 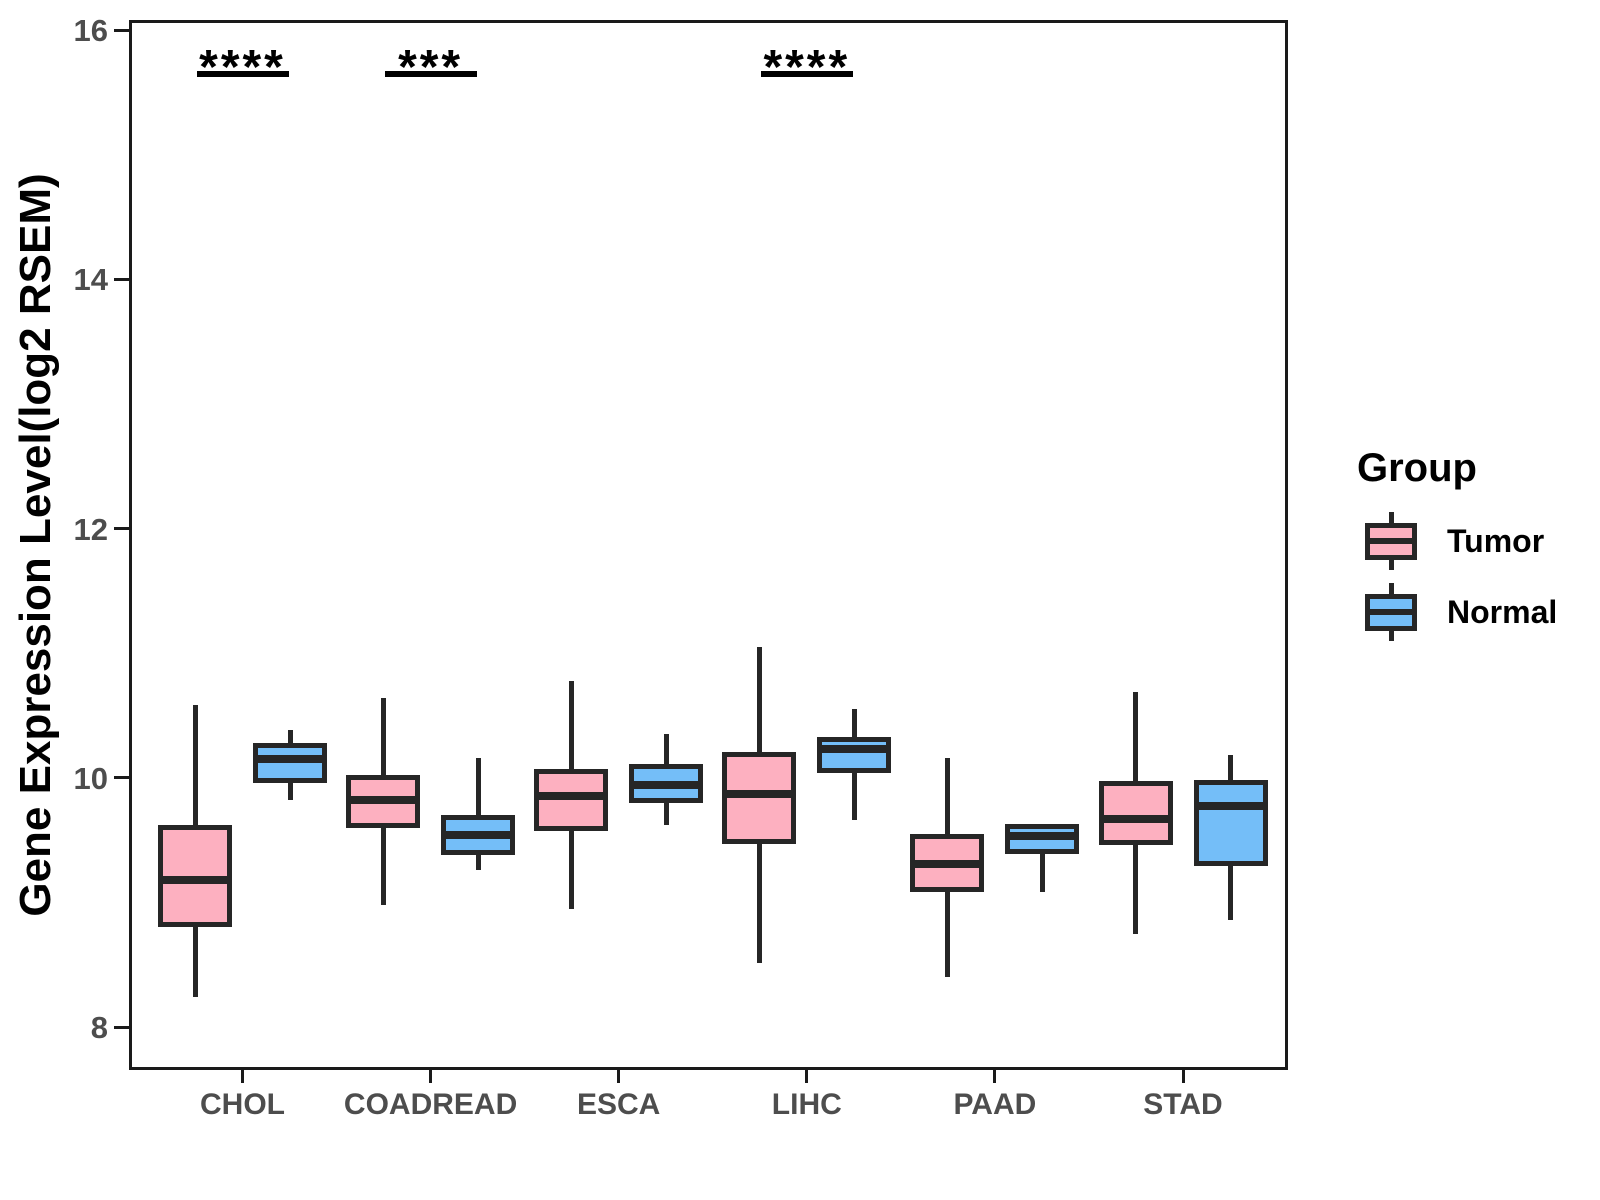 What do you see at coordinates (1417, 468) in the screenshot?
I see `legend-title: Group` at bounding box center [1417, 468].